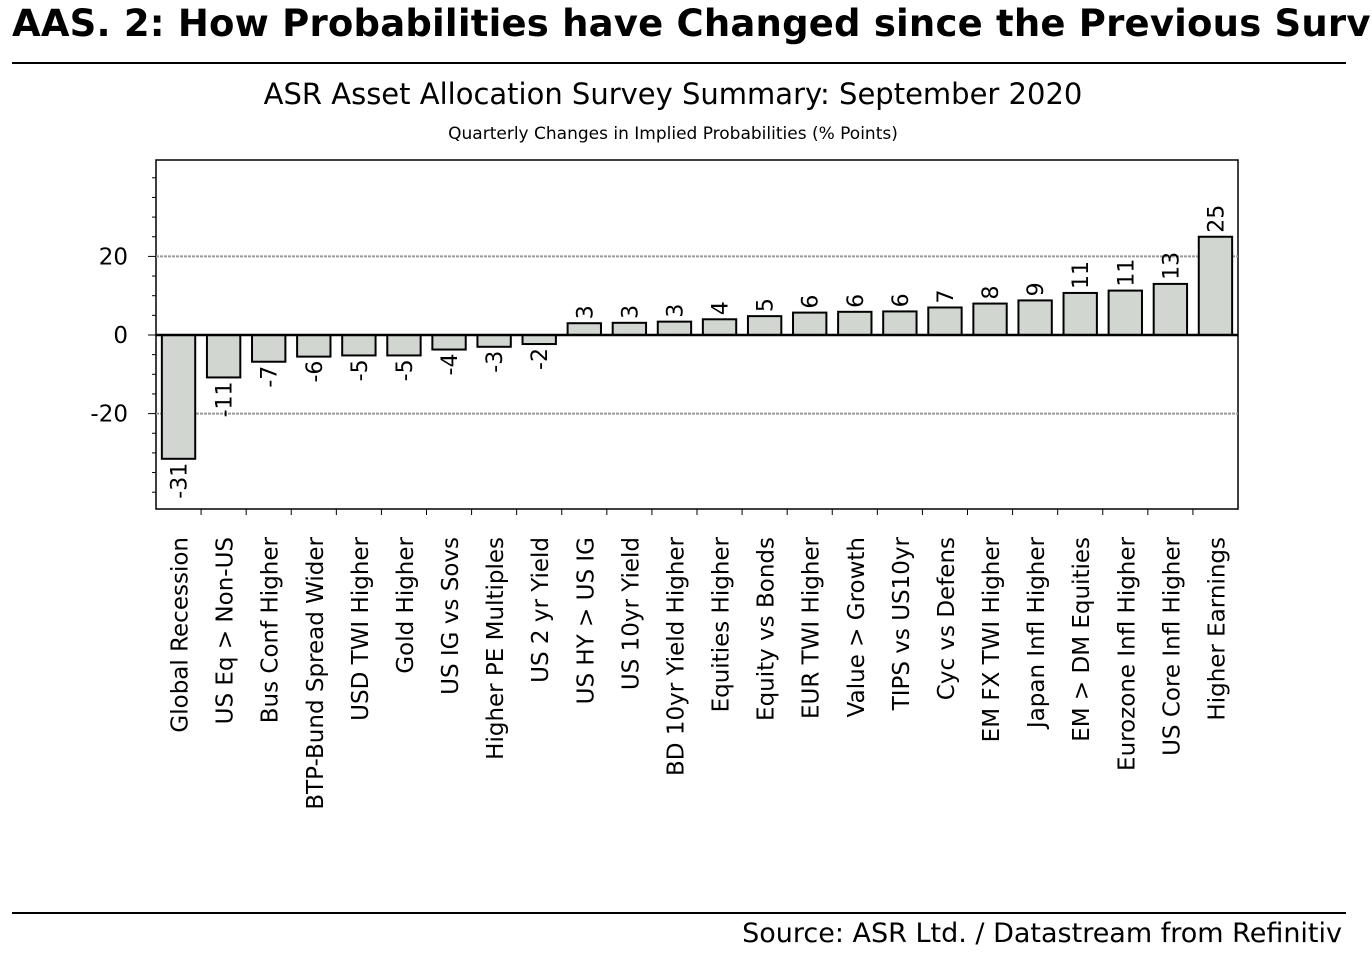 The height and width of the screenshot is (966, 1372). What do you see at coordinates (1127, 653) in the screenshot?
I see `category-label: Eurozone Infl Higher` at bounding box center [1127, 653].